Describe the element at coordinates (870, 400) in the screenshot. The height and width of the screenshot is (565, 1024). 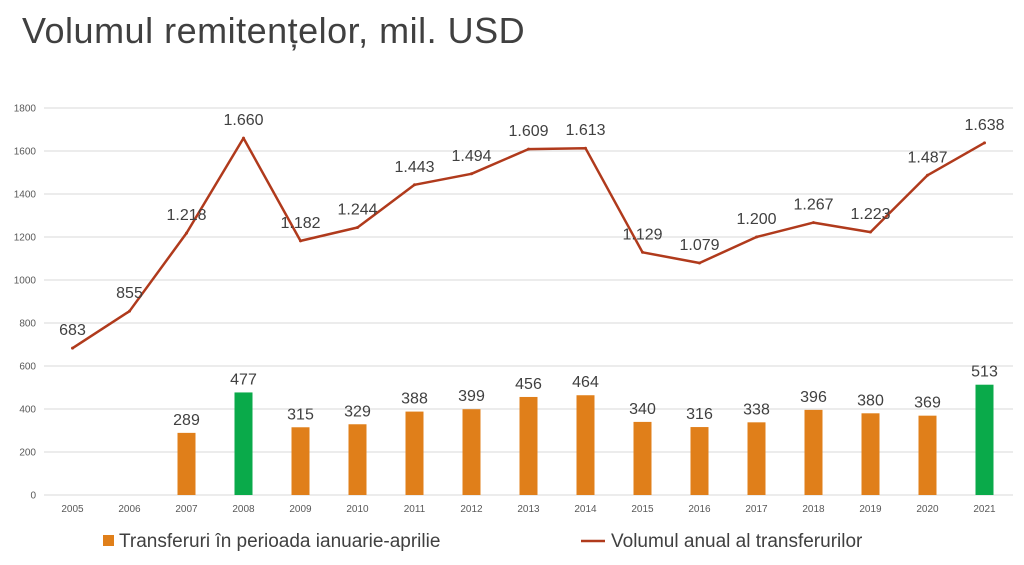
I see `bar-value-label: 380` at that location.